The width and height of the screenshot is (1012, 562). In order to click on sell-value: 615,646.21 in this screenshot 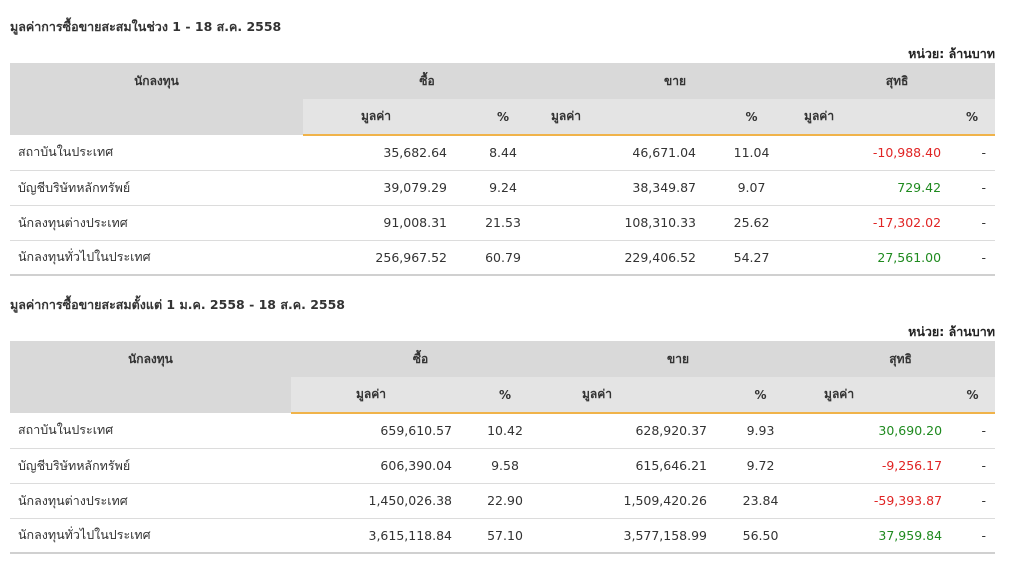, I will do `click(633, 466)`.